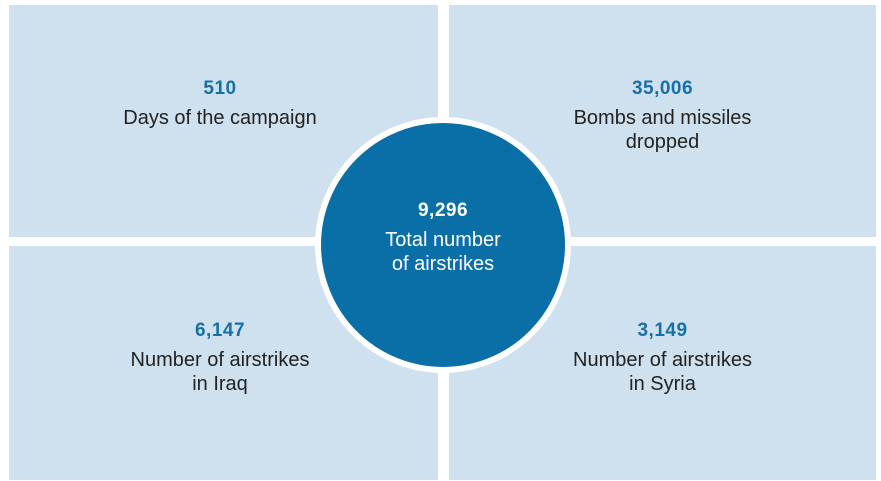 Image resolution: width=881 pixels, height=481 pixels. I want to click on stat-label: Days of the campaign, so click(220, 118).